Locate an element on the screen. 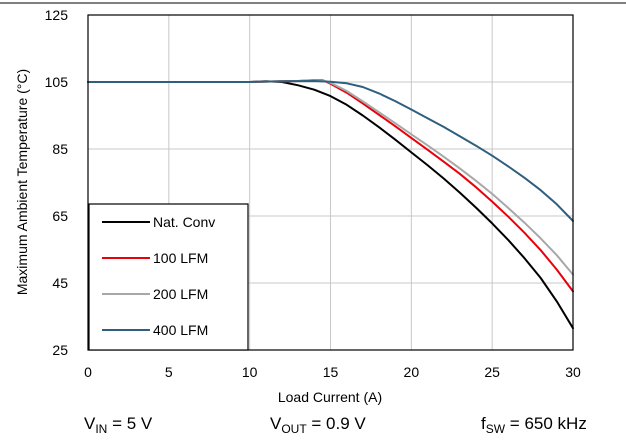 This screenshot has width=626, height=447. legend-box is located at coordinates (168, 277).